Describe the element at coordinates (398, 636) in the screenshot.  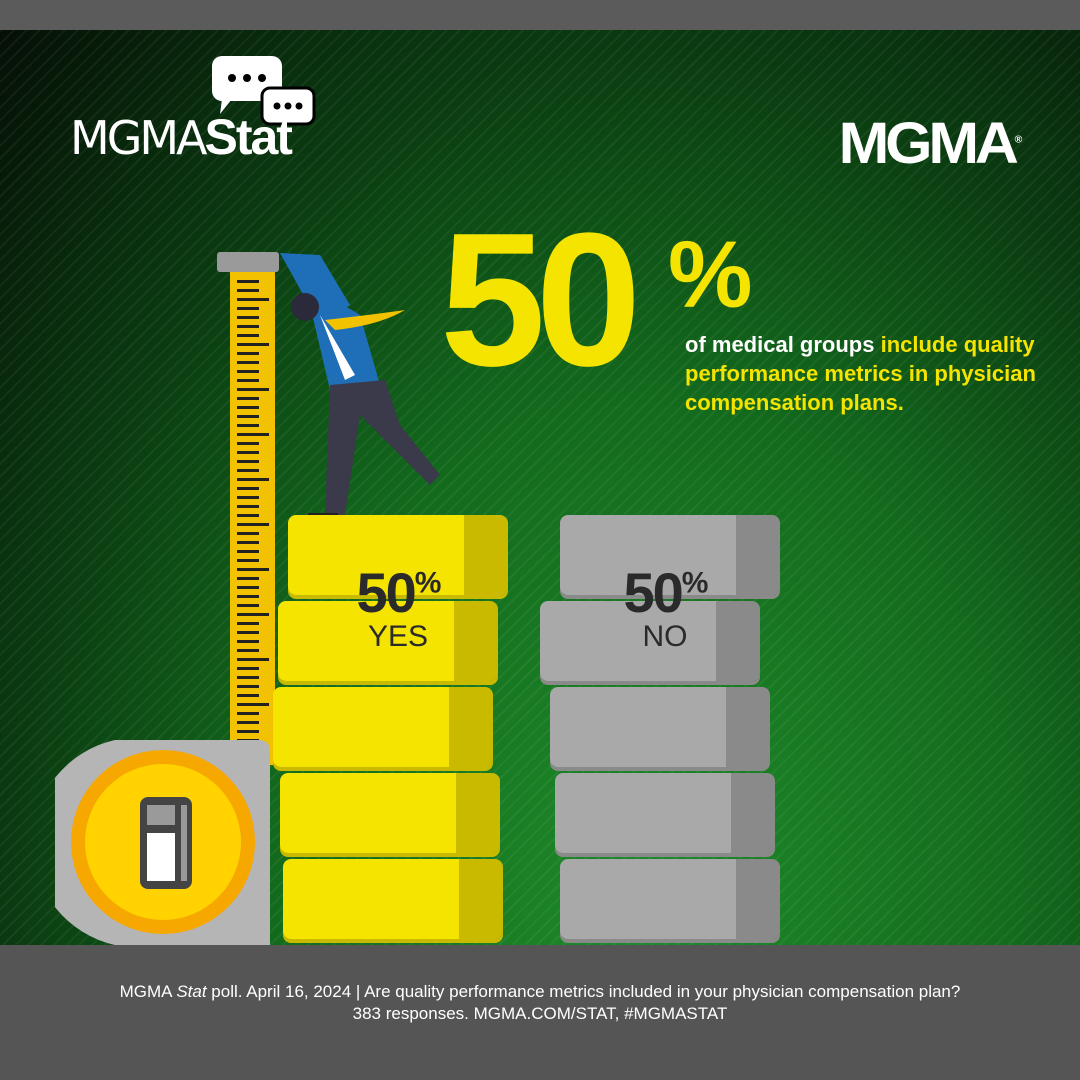
I see `category-label: YES` at that location.